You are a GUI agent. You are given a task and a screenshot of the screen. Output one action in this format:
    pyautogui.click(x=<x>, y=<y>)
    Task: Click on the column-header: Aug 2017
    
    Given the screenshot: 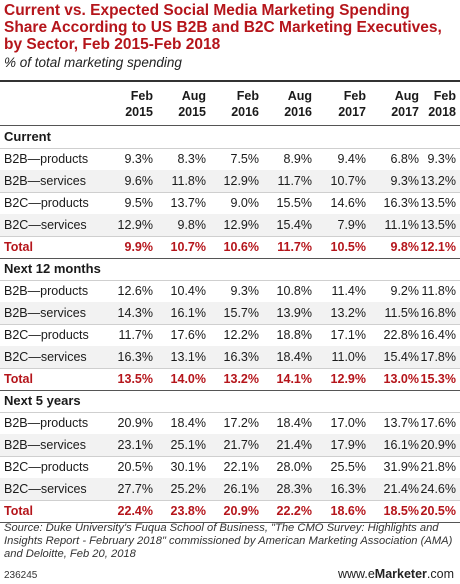 What is the action you would take?
    pyautogui.click(x=392, y=104)
    